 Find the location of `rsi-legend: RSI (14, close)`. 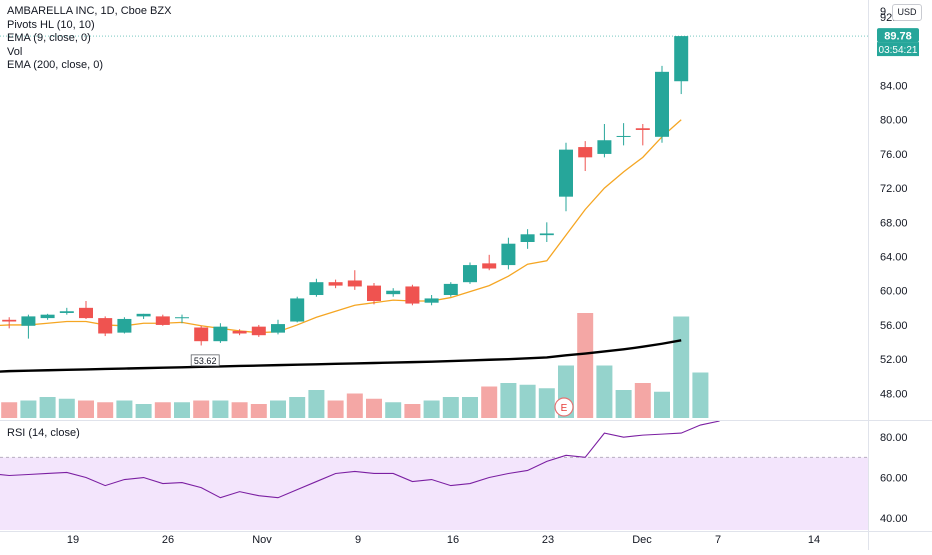

rsi-legend: RSI (14, close) is located at coordinates (43, 433).